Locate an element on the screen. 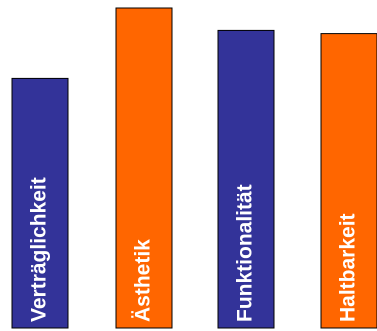  bar-vertraglichkeit is located at coordinates (40, 203).